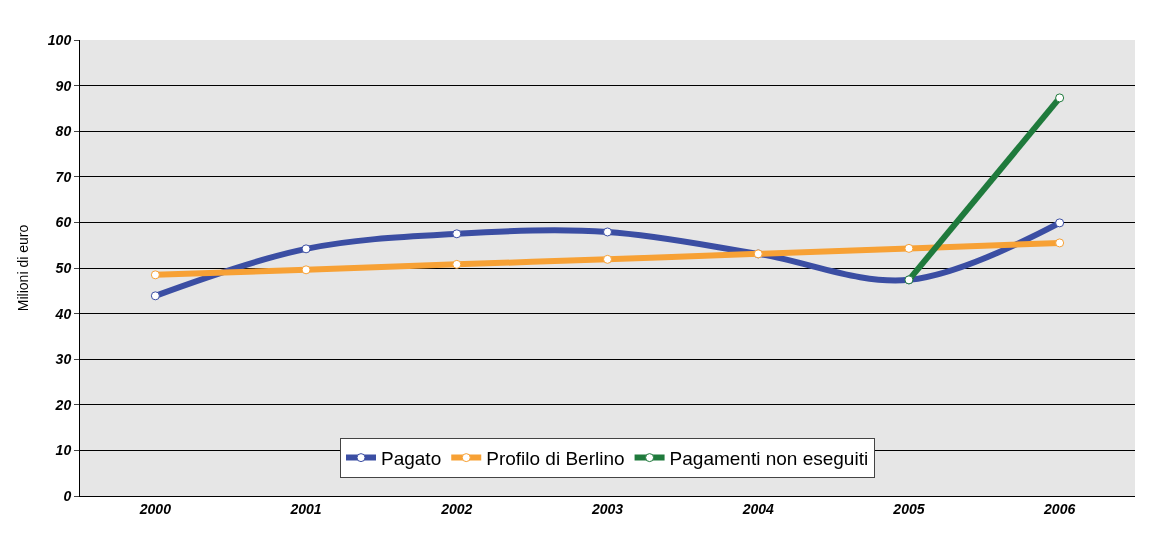 The height and width of the screenshot is (536, 1155). What do you see at coordinates (23, 268) in the screenshot?
I see `y-axis-title: Milioni di euro` at bounding box center [23, 268].